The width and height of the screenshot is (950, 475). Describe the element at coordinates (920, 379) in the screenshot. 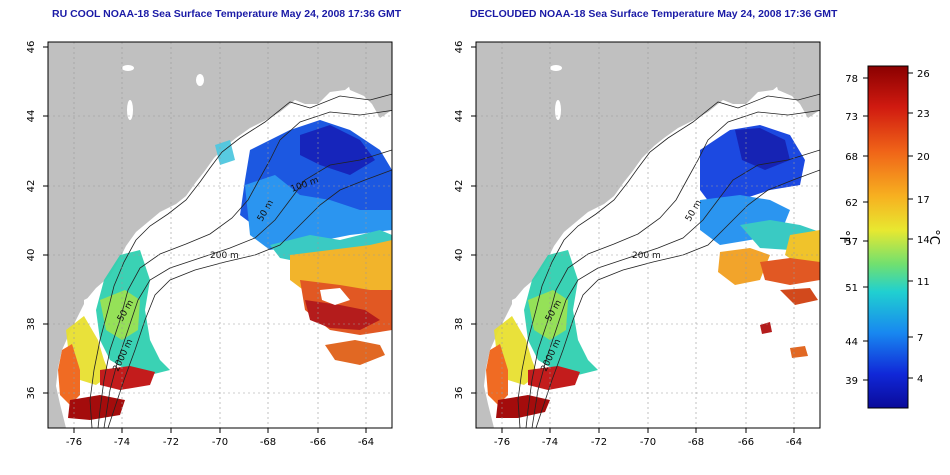

I see `colorbar-c-tick: 4` at that location.